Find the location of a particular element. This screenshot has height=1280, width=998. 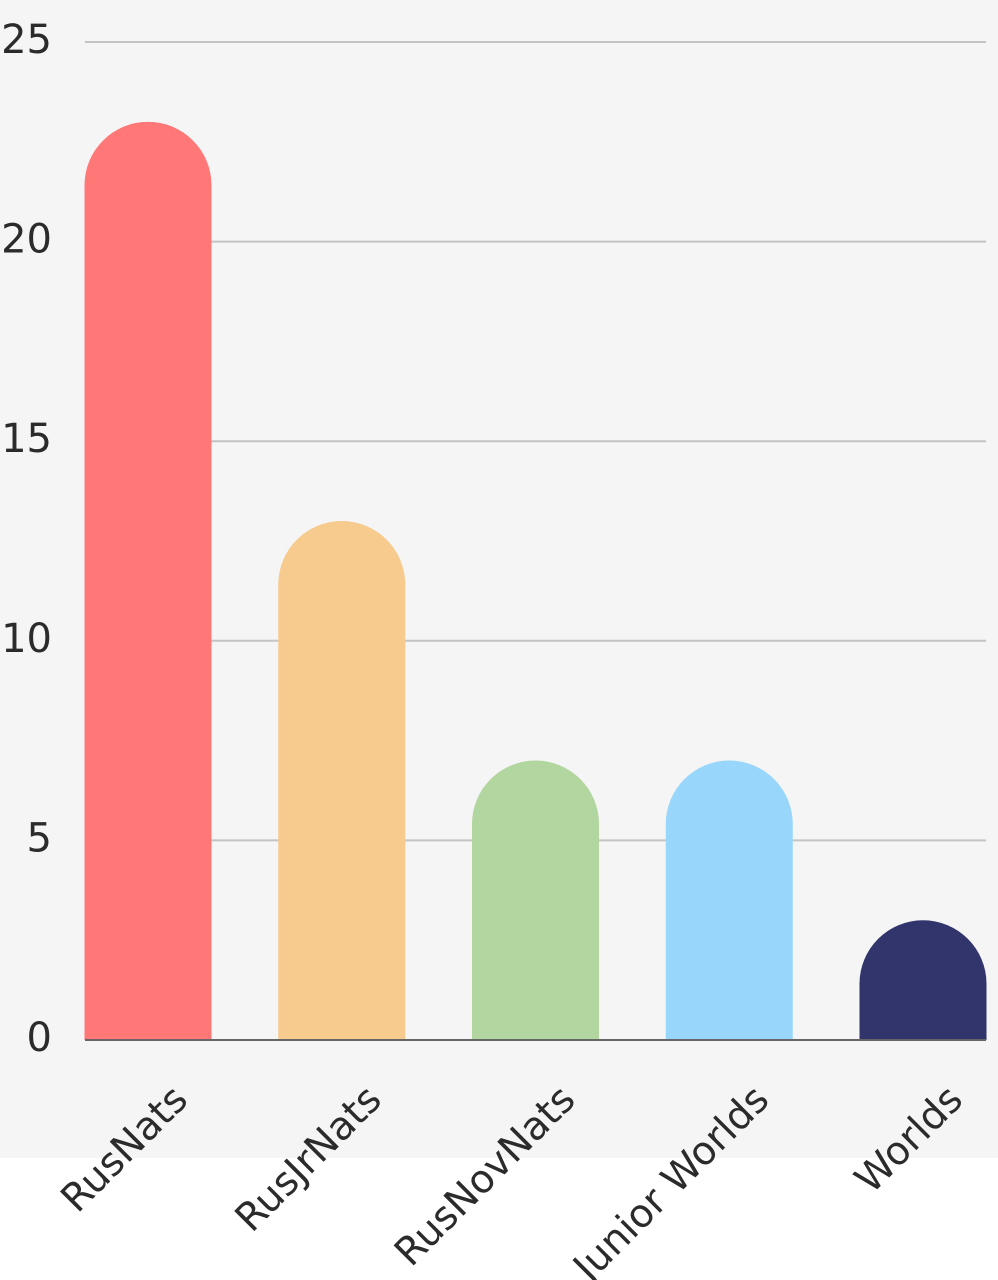

y-tick-label: 15 is located at coordinates (26, 439).